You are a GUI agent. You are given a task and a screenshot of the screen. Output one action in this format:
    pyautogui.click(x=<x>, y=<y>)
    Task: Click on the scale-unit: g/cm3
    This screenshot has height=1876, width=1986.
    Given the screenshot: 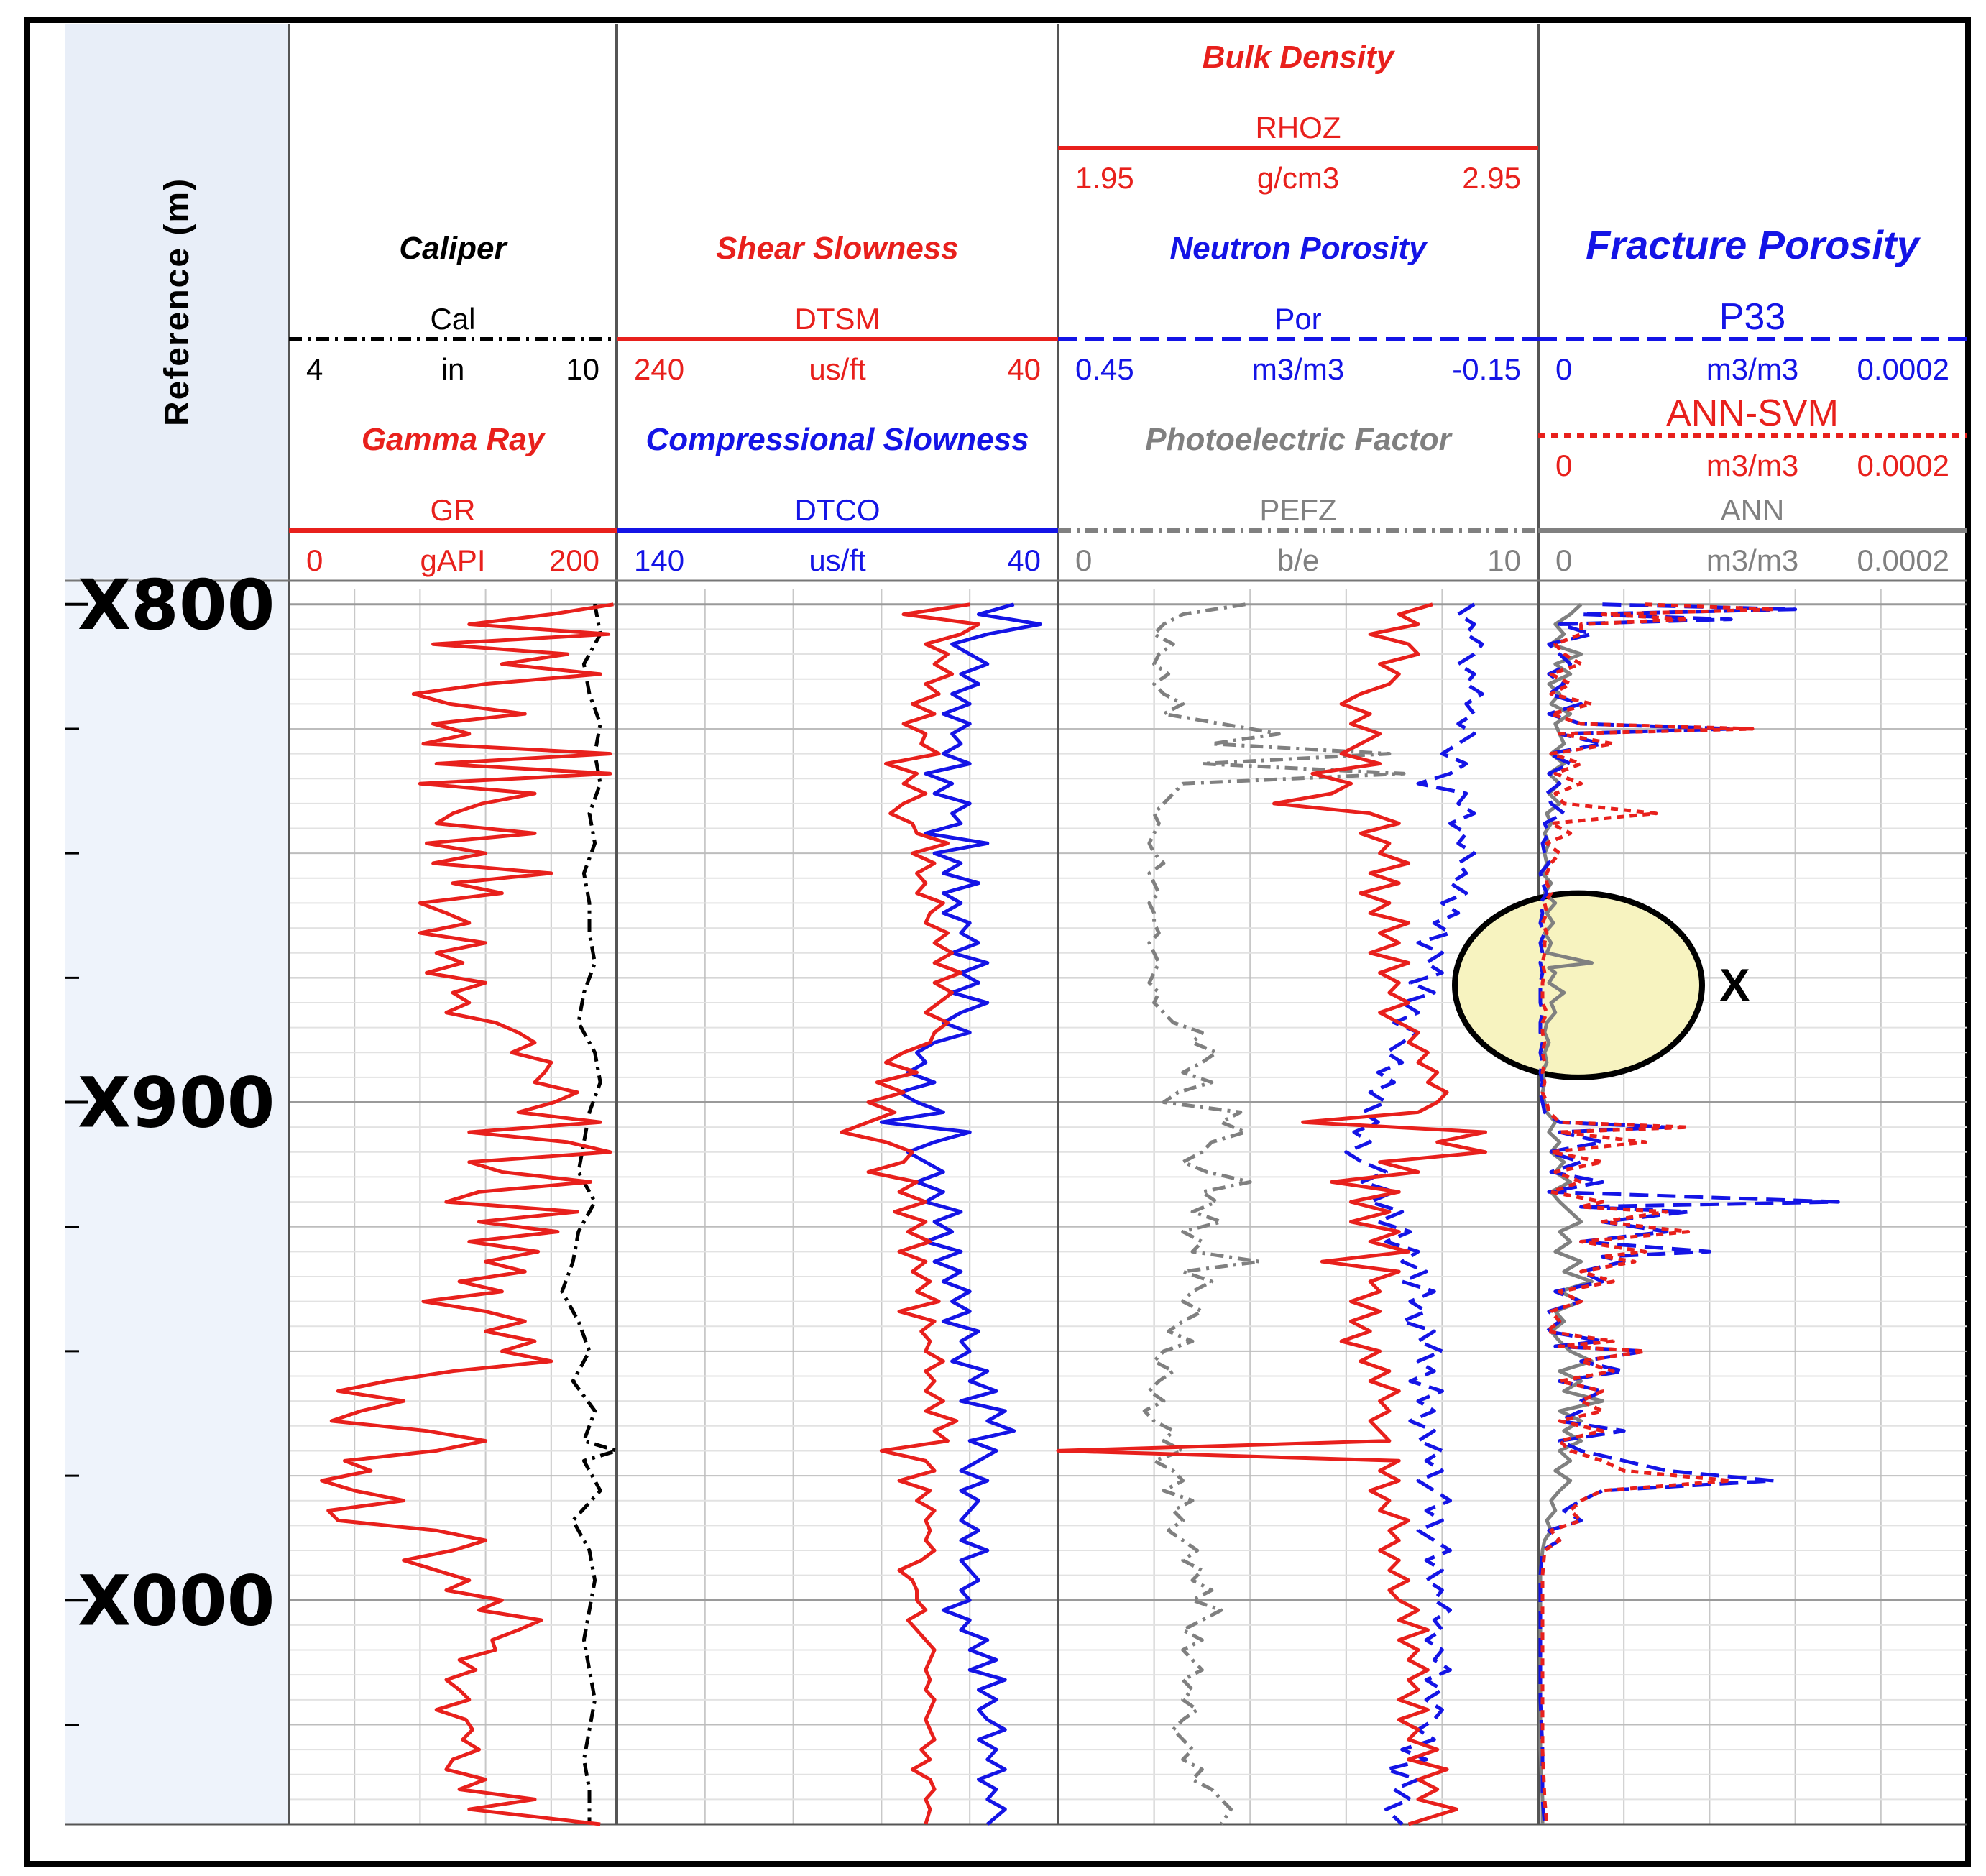 What is the action you would take?
    pyautogui.click(x=1298, y=178)
    